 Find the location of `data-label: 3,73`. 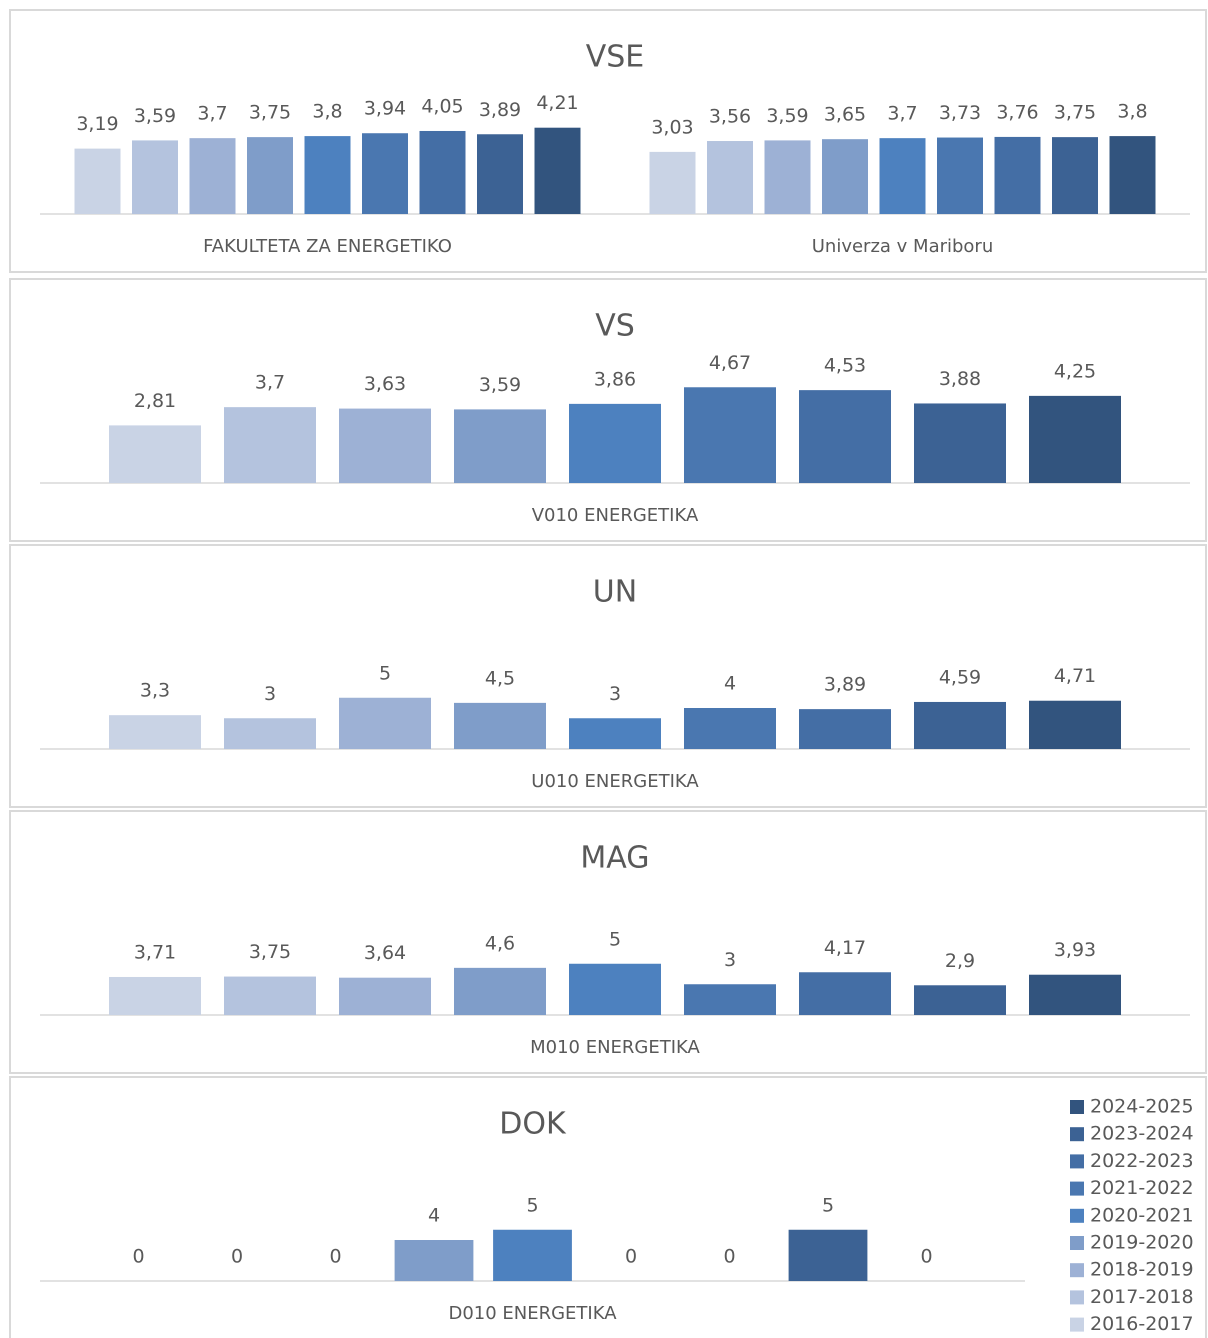

data-label: 3,73 is located at coordinates (960, 113).